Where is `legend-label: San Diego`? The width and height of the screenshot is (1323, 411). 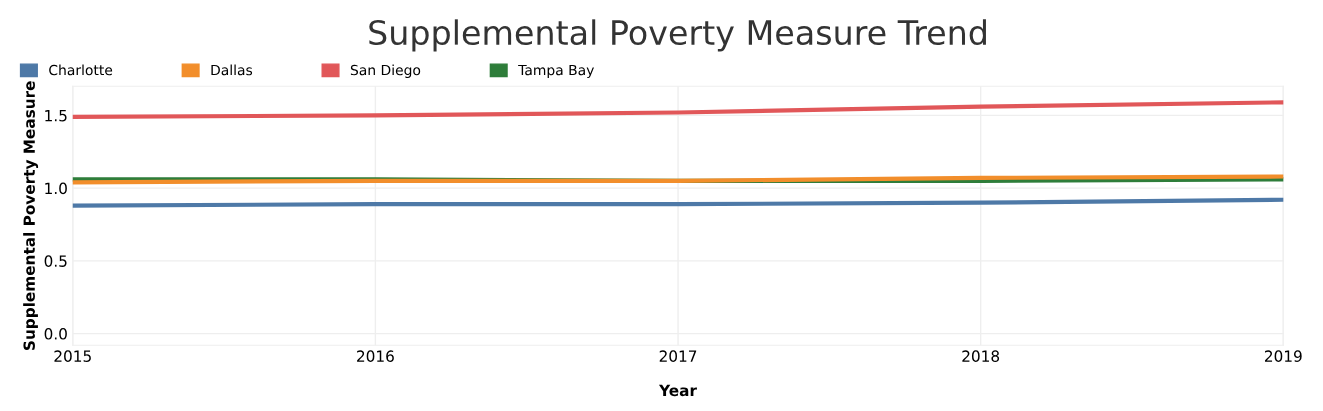 legend-label: San Diego is located at coordinates (385, 71).